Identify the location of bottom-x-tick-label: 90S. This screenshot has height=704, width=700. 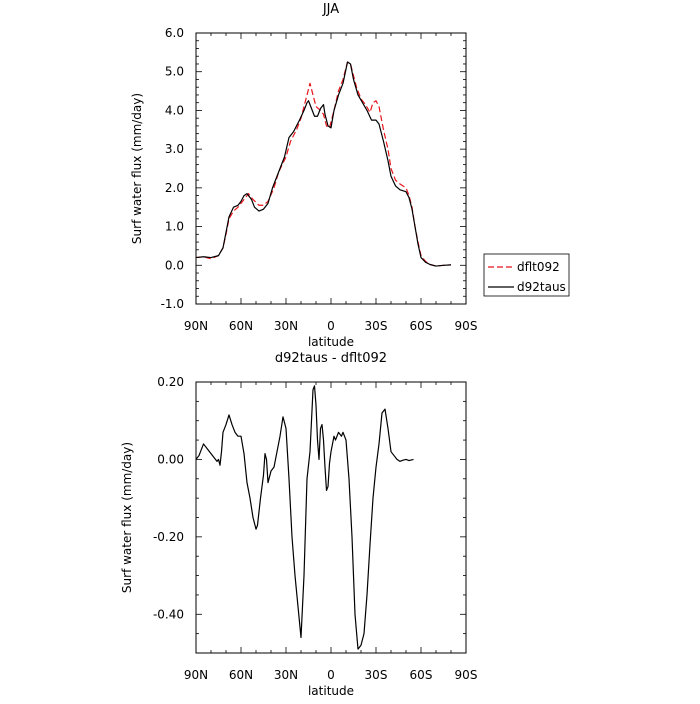
(466, 675).